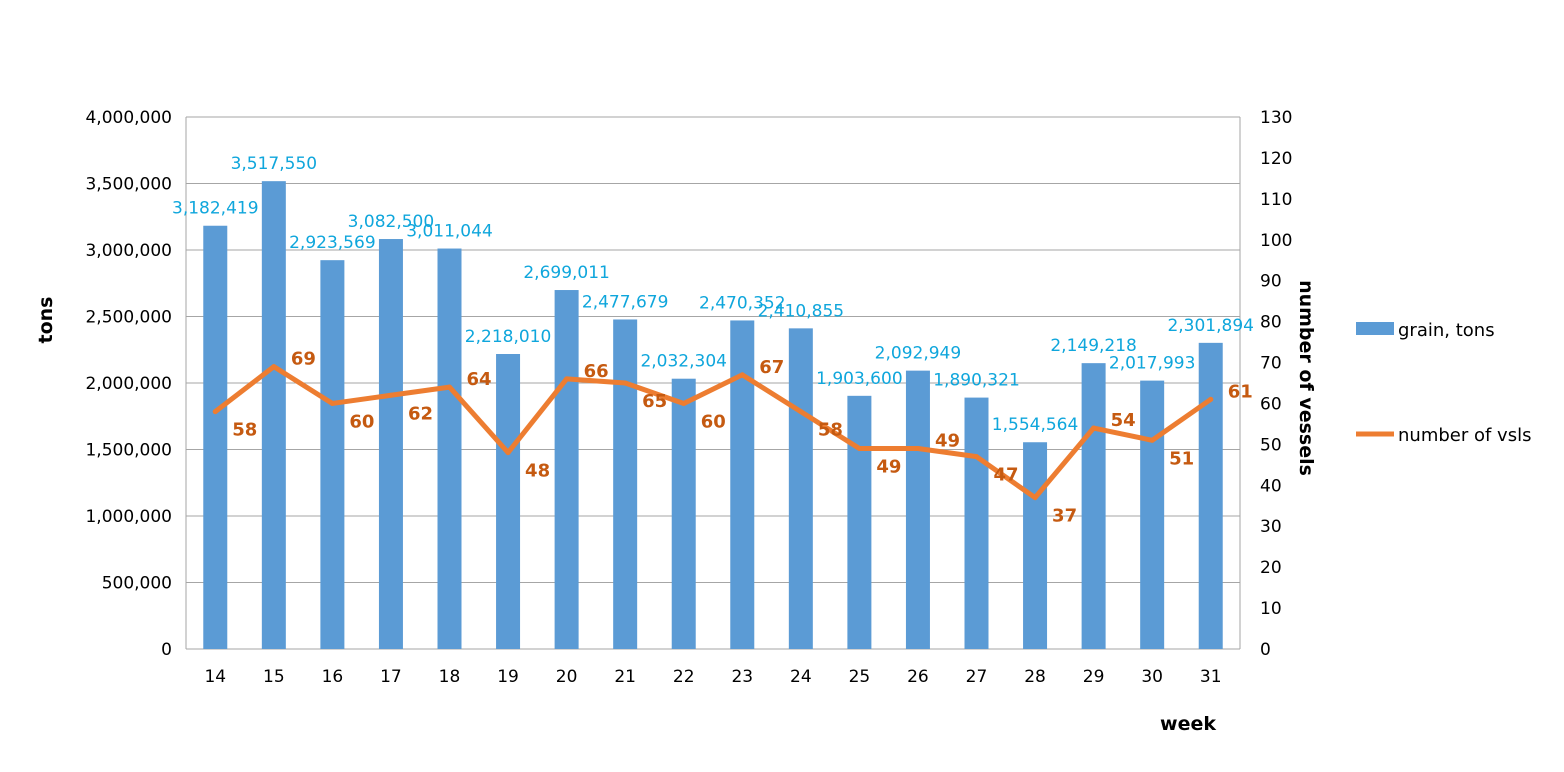 The image size is (1564, 772). I want to click on x-tick-label: 18, so click(450, 677).